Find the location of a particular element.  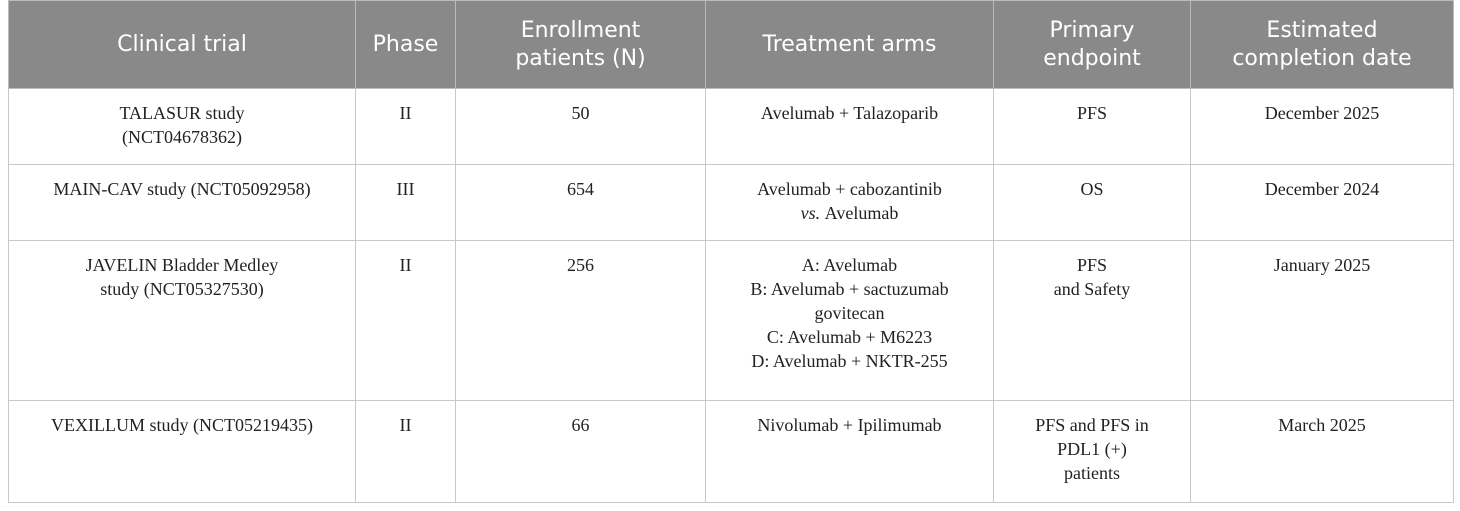

cell-line: B: Avelumab + sactuzumab is located at coordinates (849, 289).